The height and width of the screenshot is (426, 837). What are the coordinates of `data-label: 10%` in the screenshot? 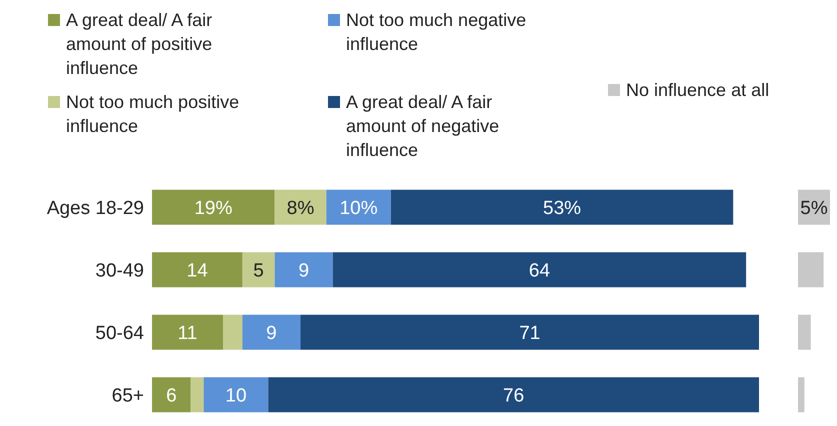 It's located at (359, 208).